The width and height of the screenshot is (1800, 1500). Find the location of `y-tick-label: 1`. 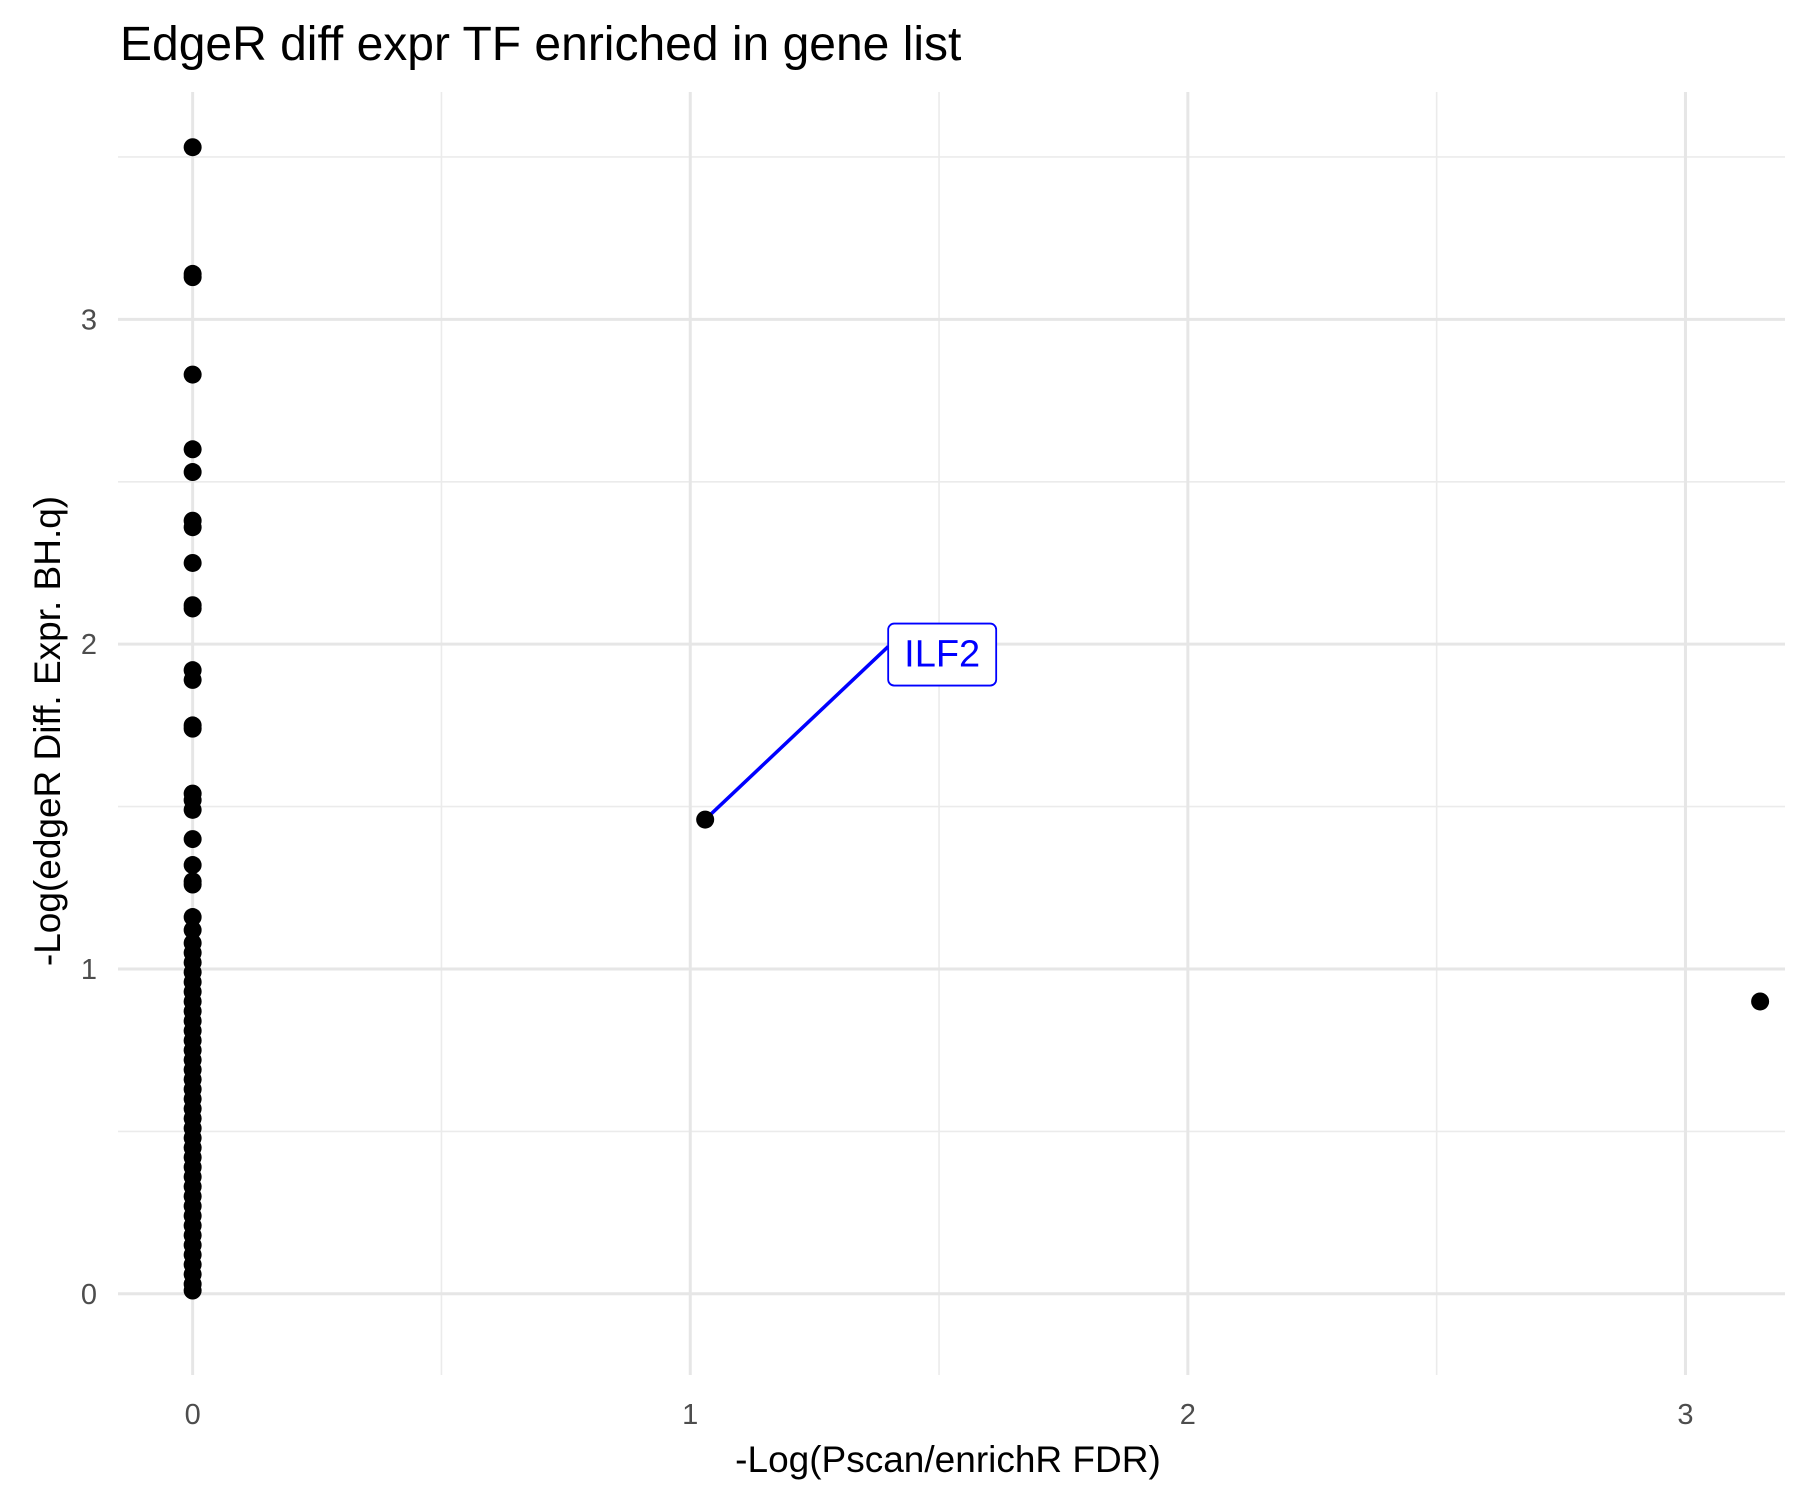

y-tick-label: 1 is located at coordinates (89, 970).